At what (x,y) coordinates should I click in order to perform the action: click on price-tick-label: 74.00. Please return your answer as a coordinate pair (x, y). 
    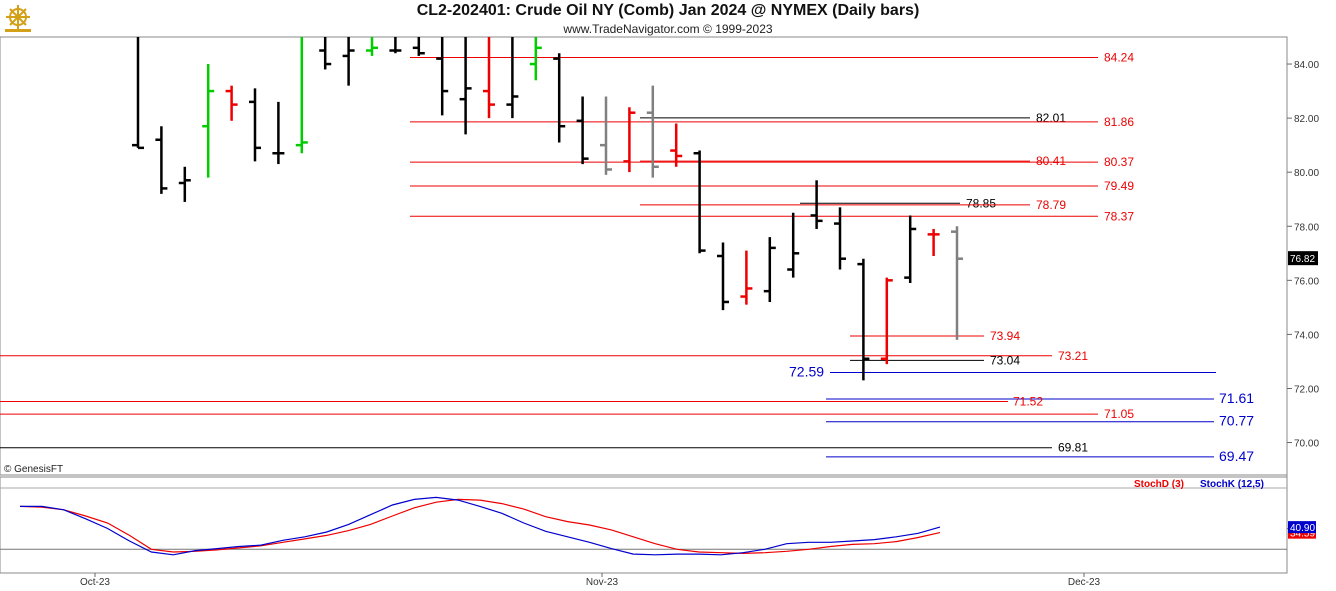
    Looking at the image, I should click on (1306, 335).